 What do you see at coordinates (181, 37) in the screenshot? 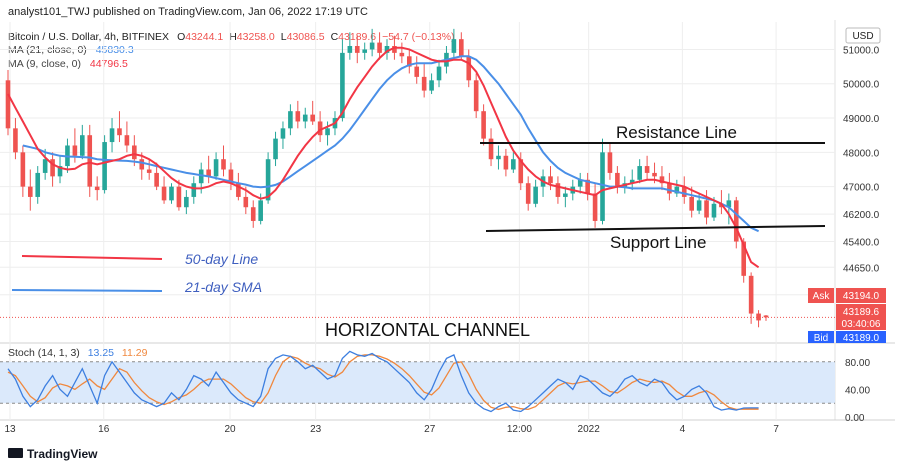
I see `ohlc-o-key: O` at bounding box center [181, 37].